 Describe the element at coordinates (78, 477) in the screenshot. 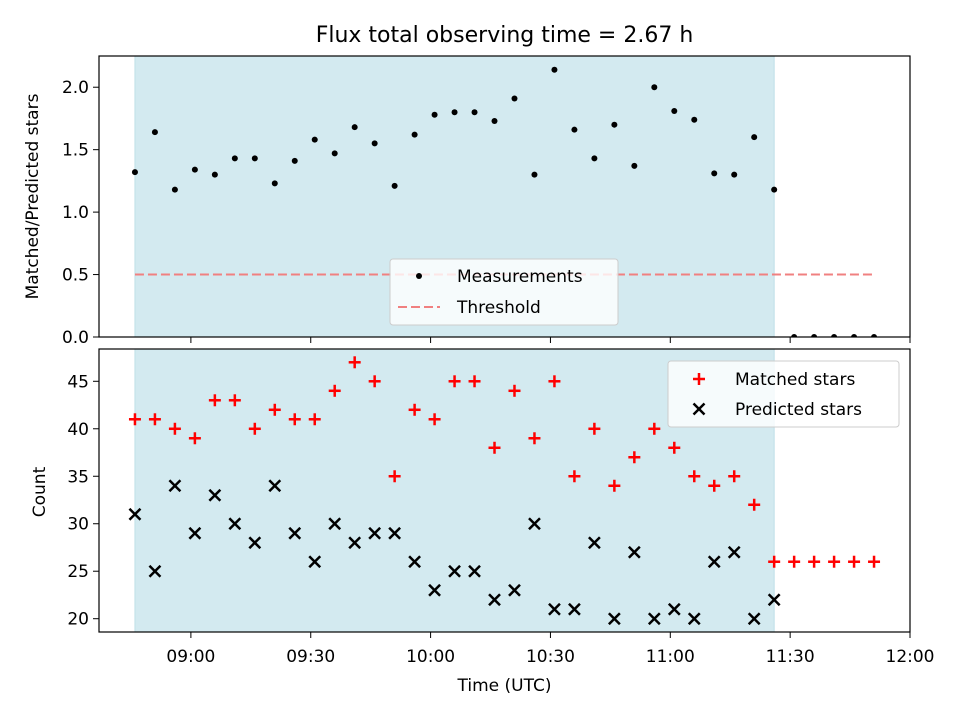

I see `bottom-y-tick-label: 35` at that location.